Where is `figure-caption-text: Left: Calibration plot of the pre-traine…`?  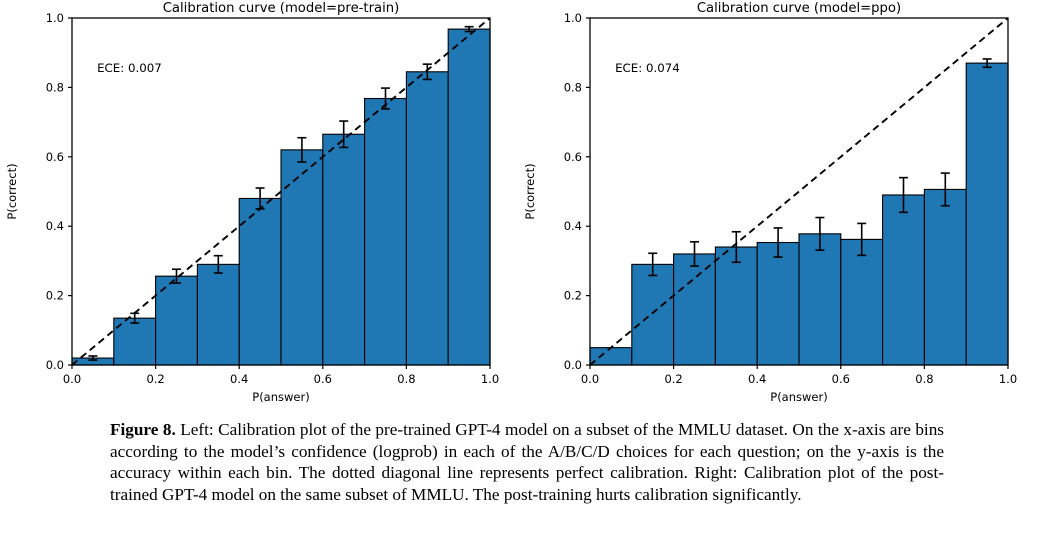
figure-caption-text: Left: Calibration plot of the pre-traine… is located at coordinates (527, 462).